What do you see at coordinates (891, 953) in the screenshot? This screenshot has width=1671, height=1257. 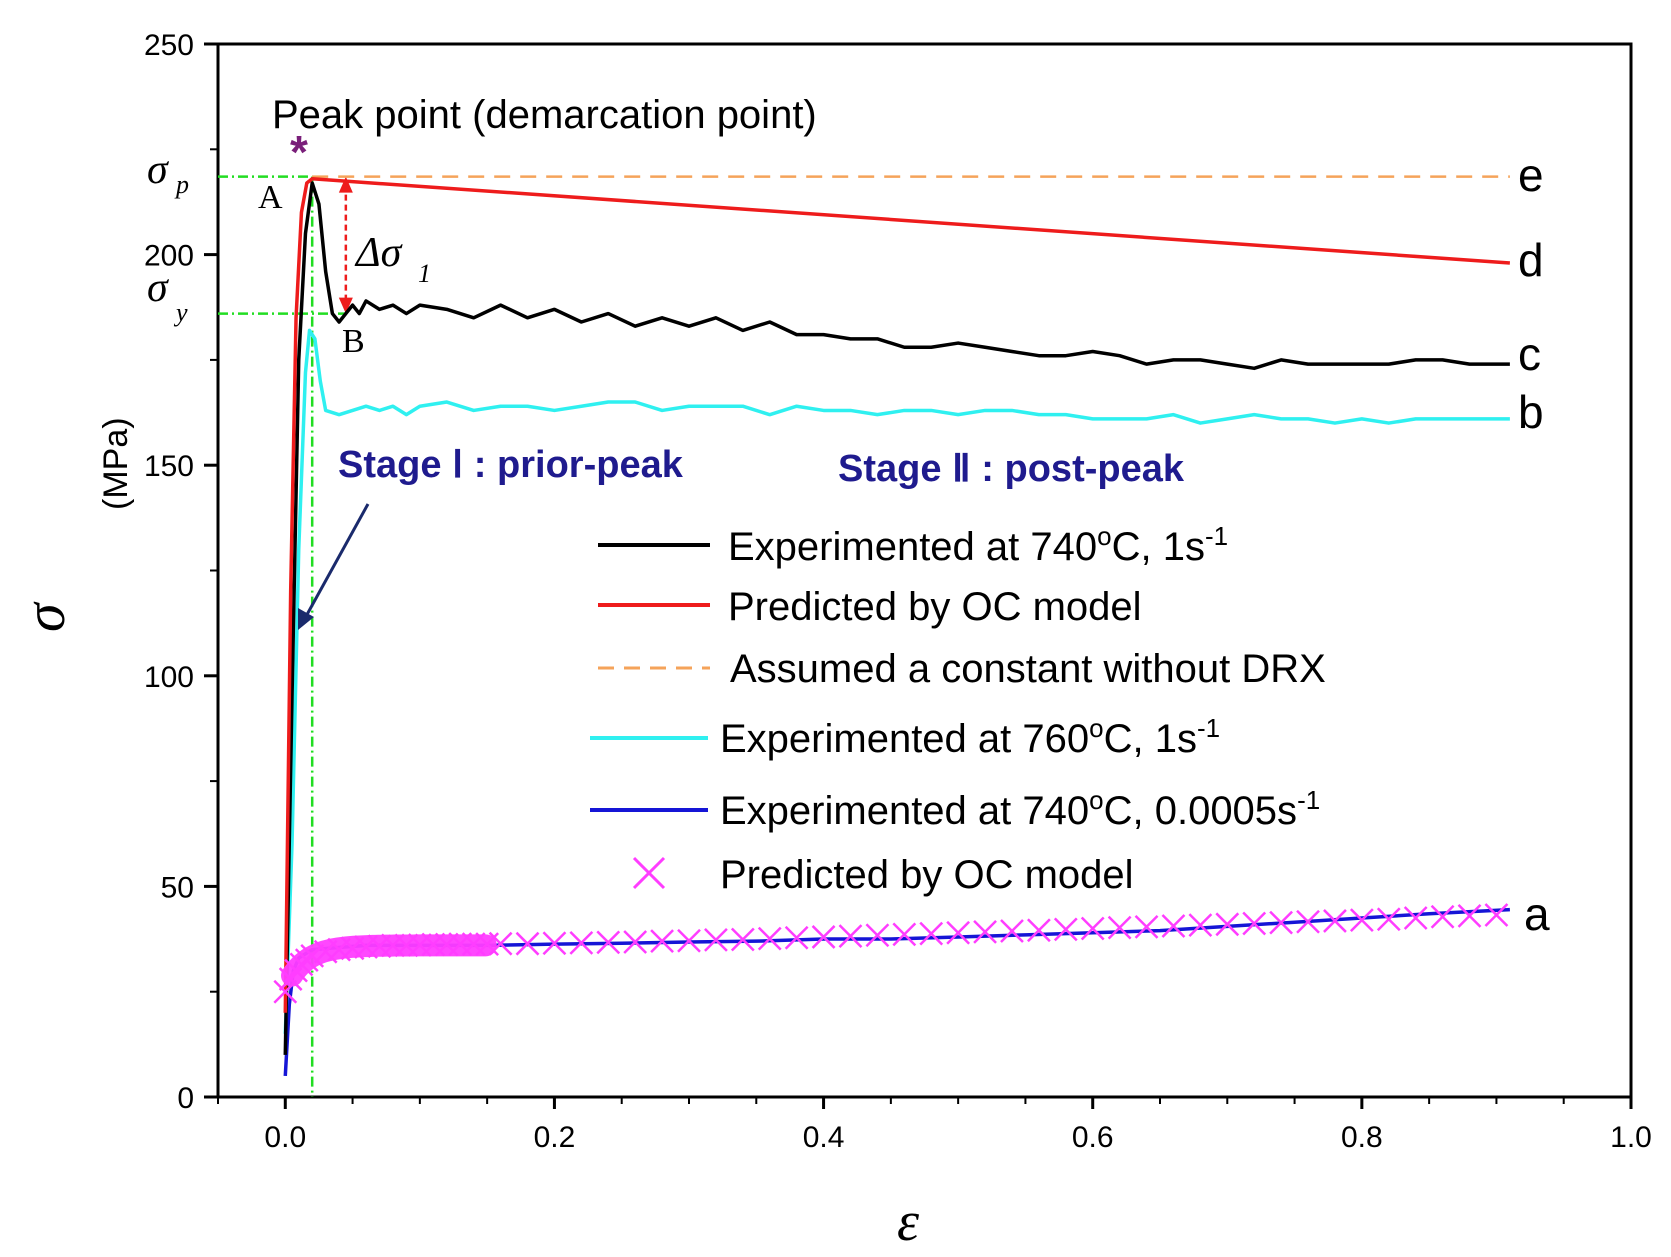 I see `series-predicted-oc-model-markers` at bounding box center [891, 953].